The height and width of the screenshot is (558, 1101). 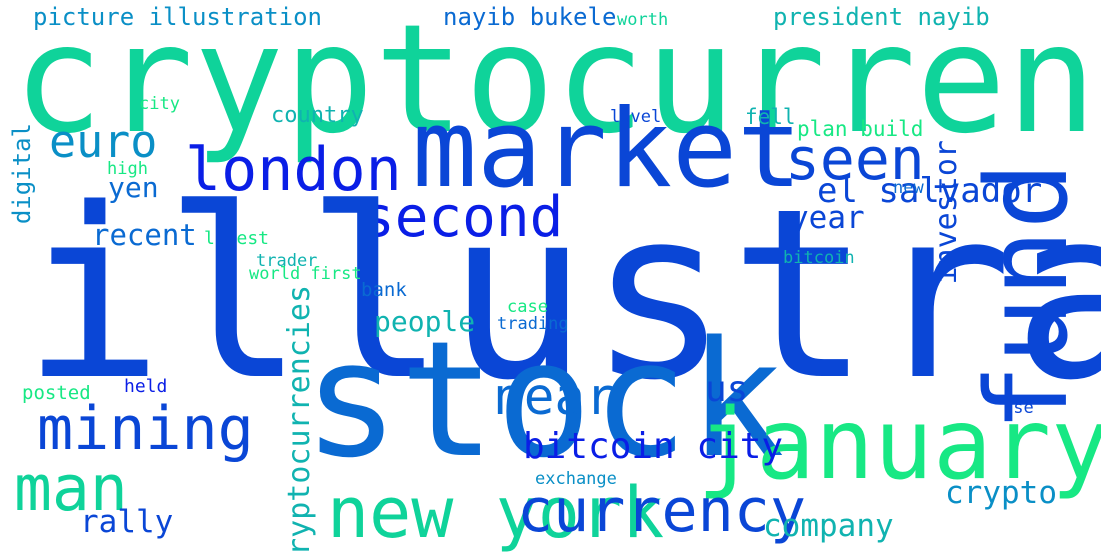 I want to click on word-people: bitcoin, so click(x=819, y=258).